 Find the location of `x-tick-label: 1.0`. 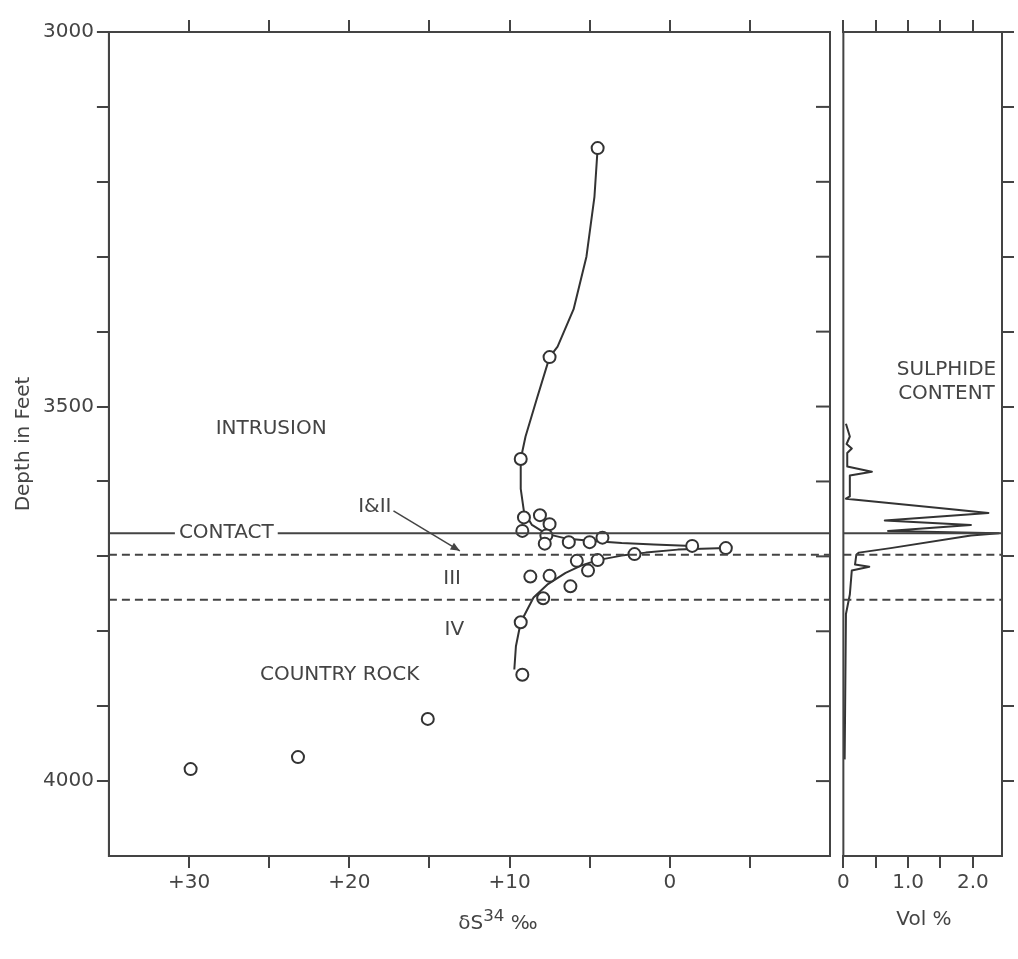

x-tick-label: 1.0 is located at coordinates (908, 881).